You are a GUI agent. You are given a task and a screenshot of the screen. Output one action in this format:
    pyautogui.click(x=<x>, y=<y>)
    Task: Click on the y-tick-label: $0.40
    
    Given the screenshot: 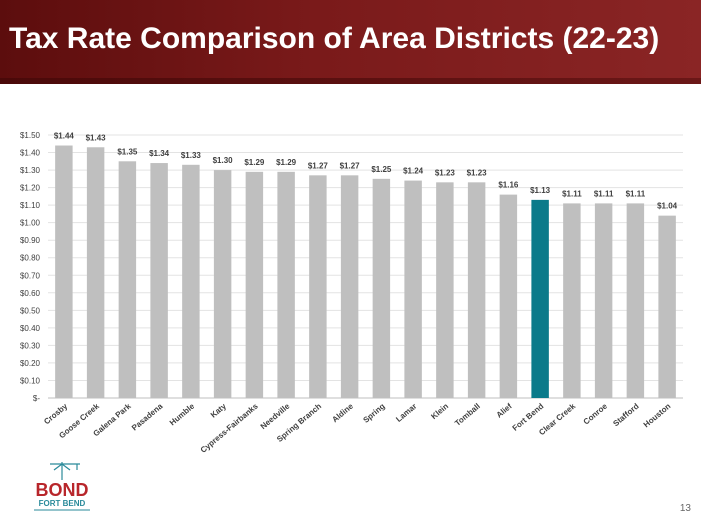 What is the action you would take?
    pyautogui.click(x=30, y=328)
    